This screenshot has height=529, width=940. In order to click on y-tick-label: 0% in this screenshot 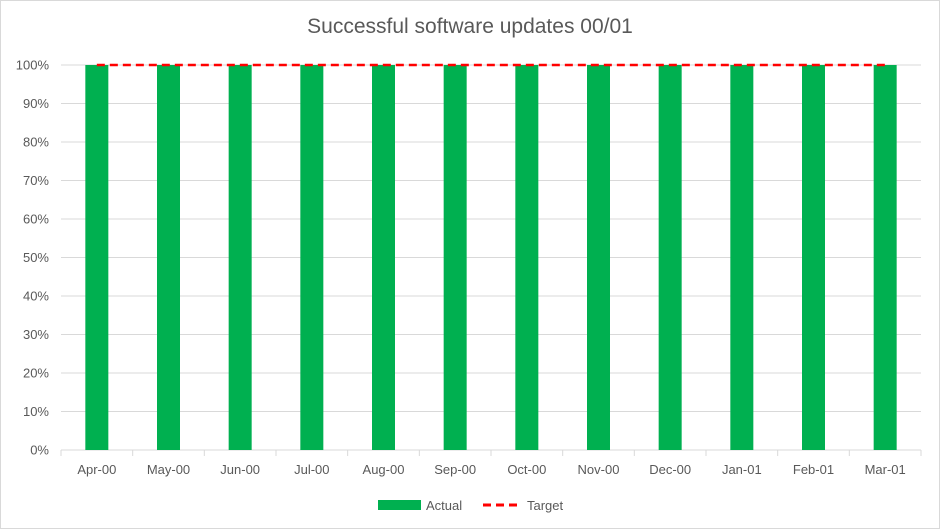, I will do `click(39, 450)`.